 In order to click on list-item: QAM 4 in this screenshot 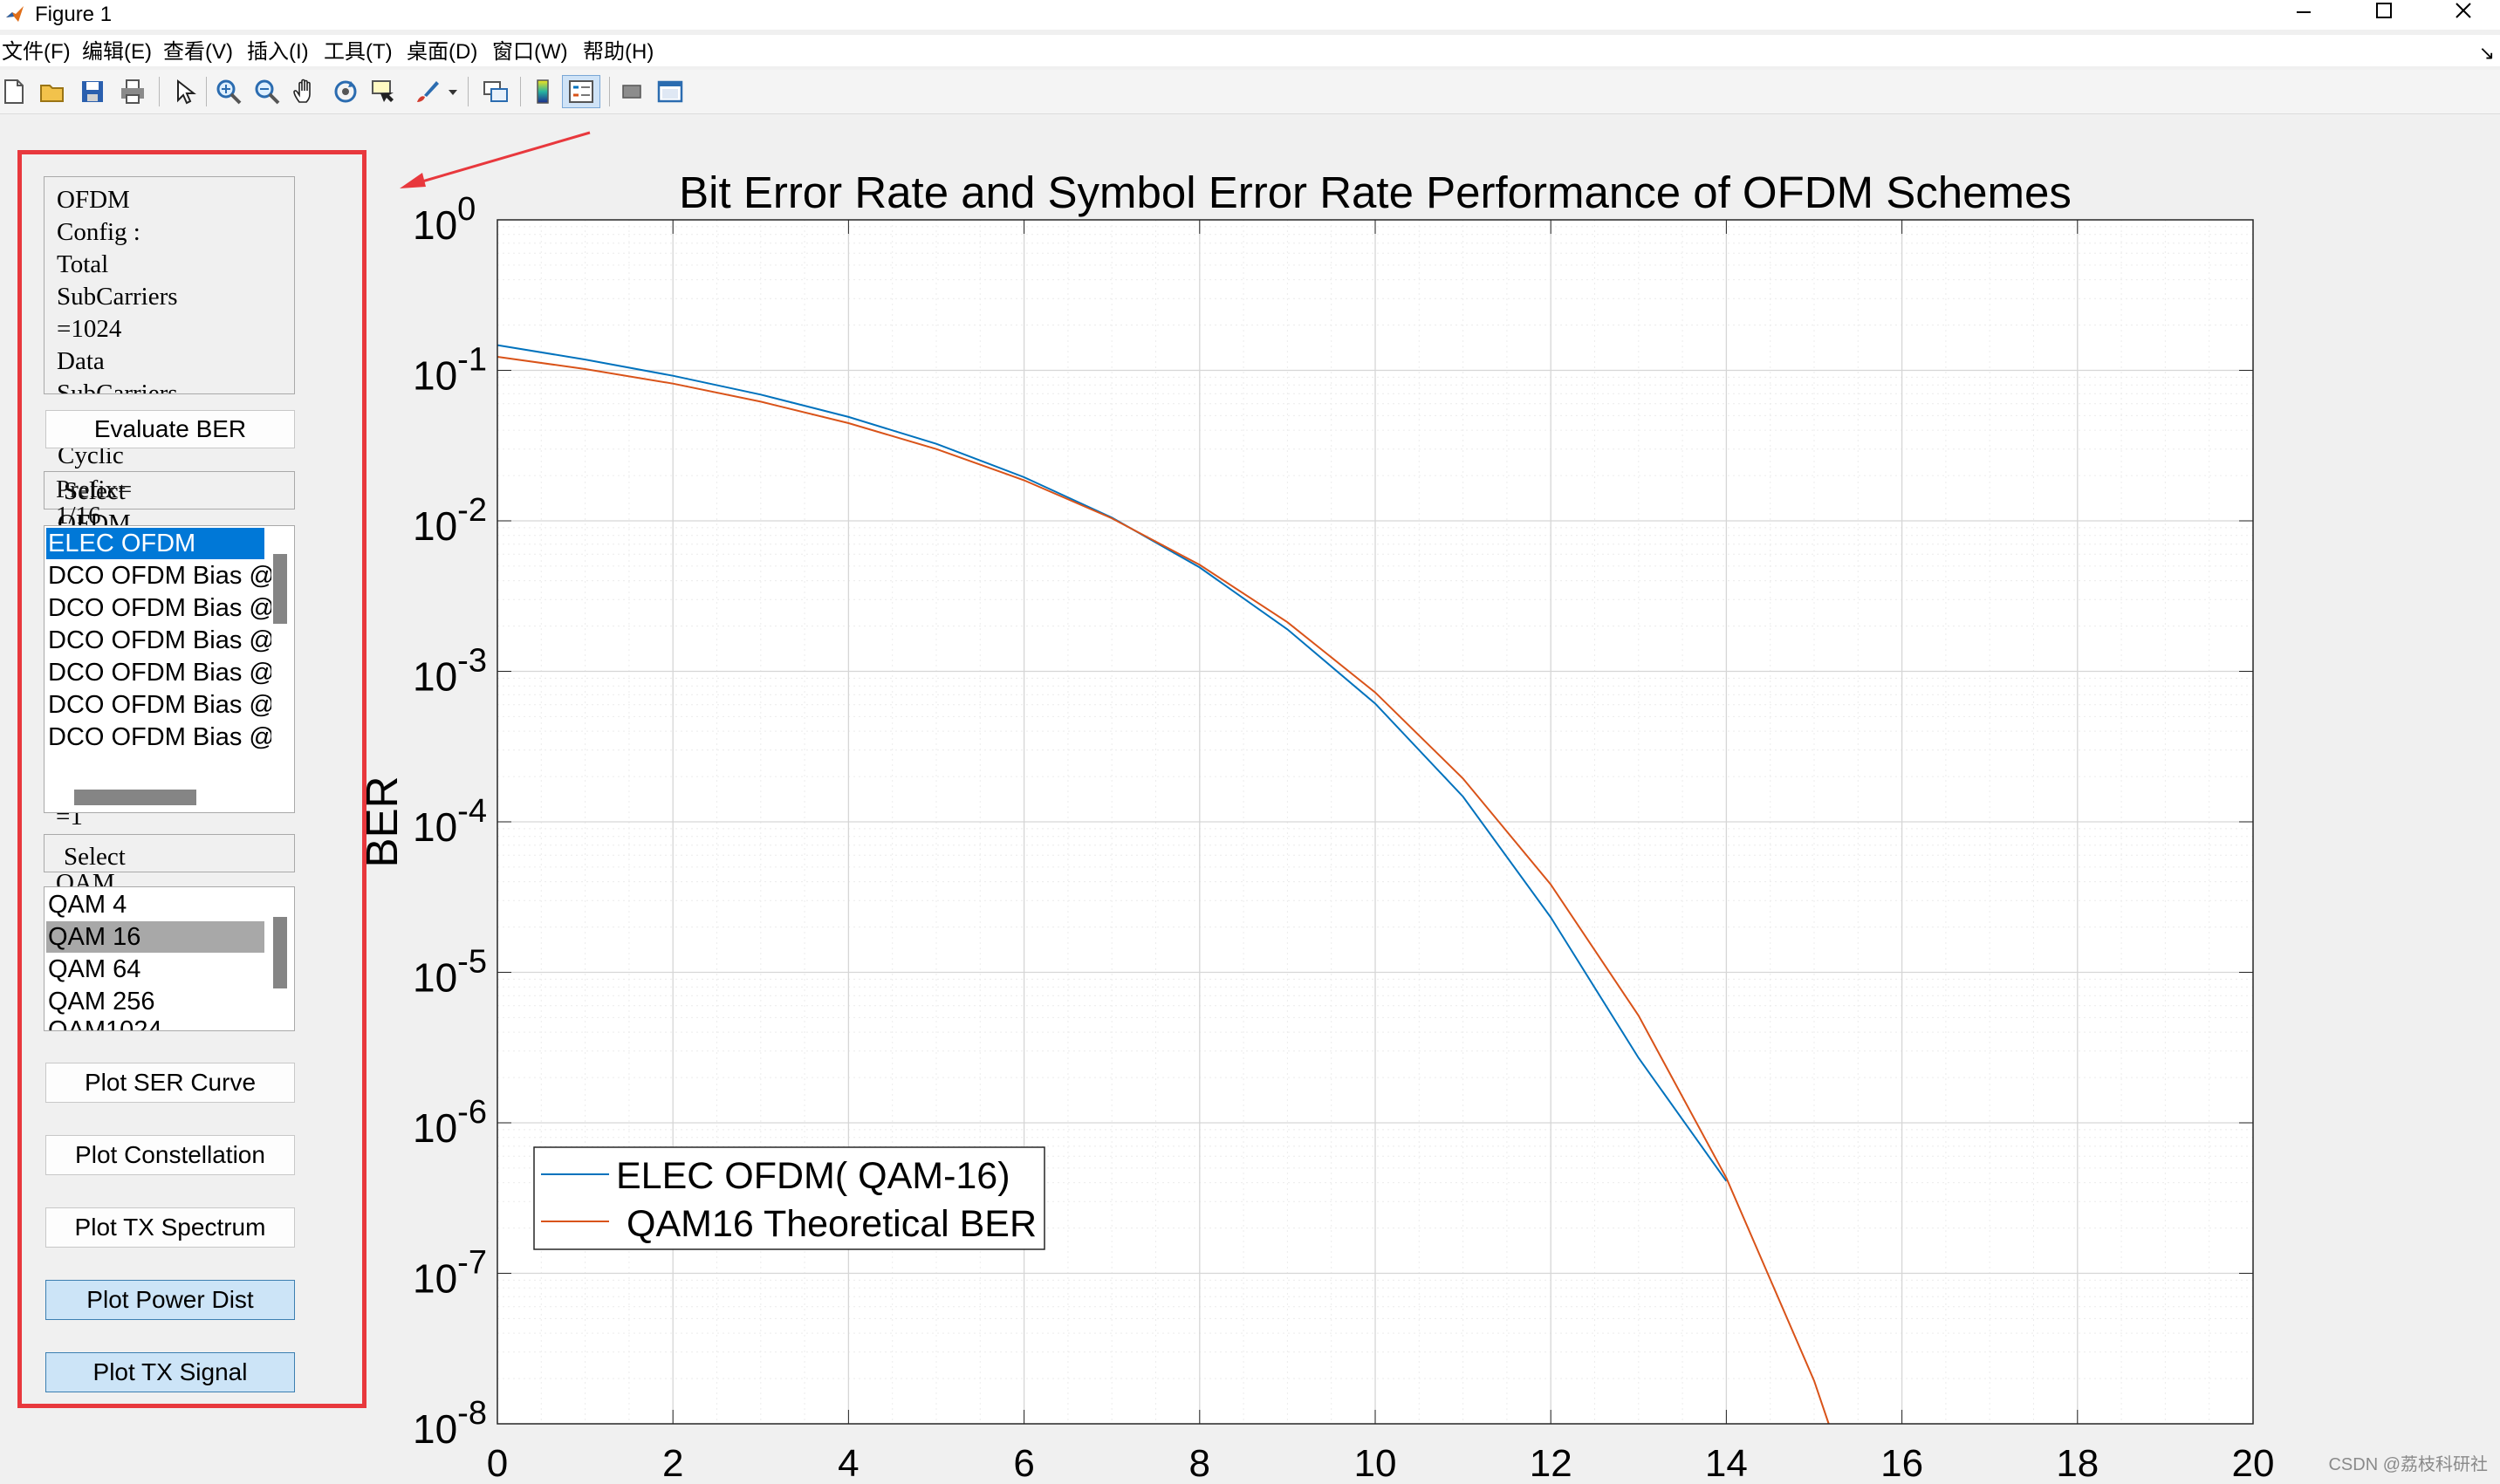, I will do `click(87, 905)`.